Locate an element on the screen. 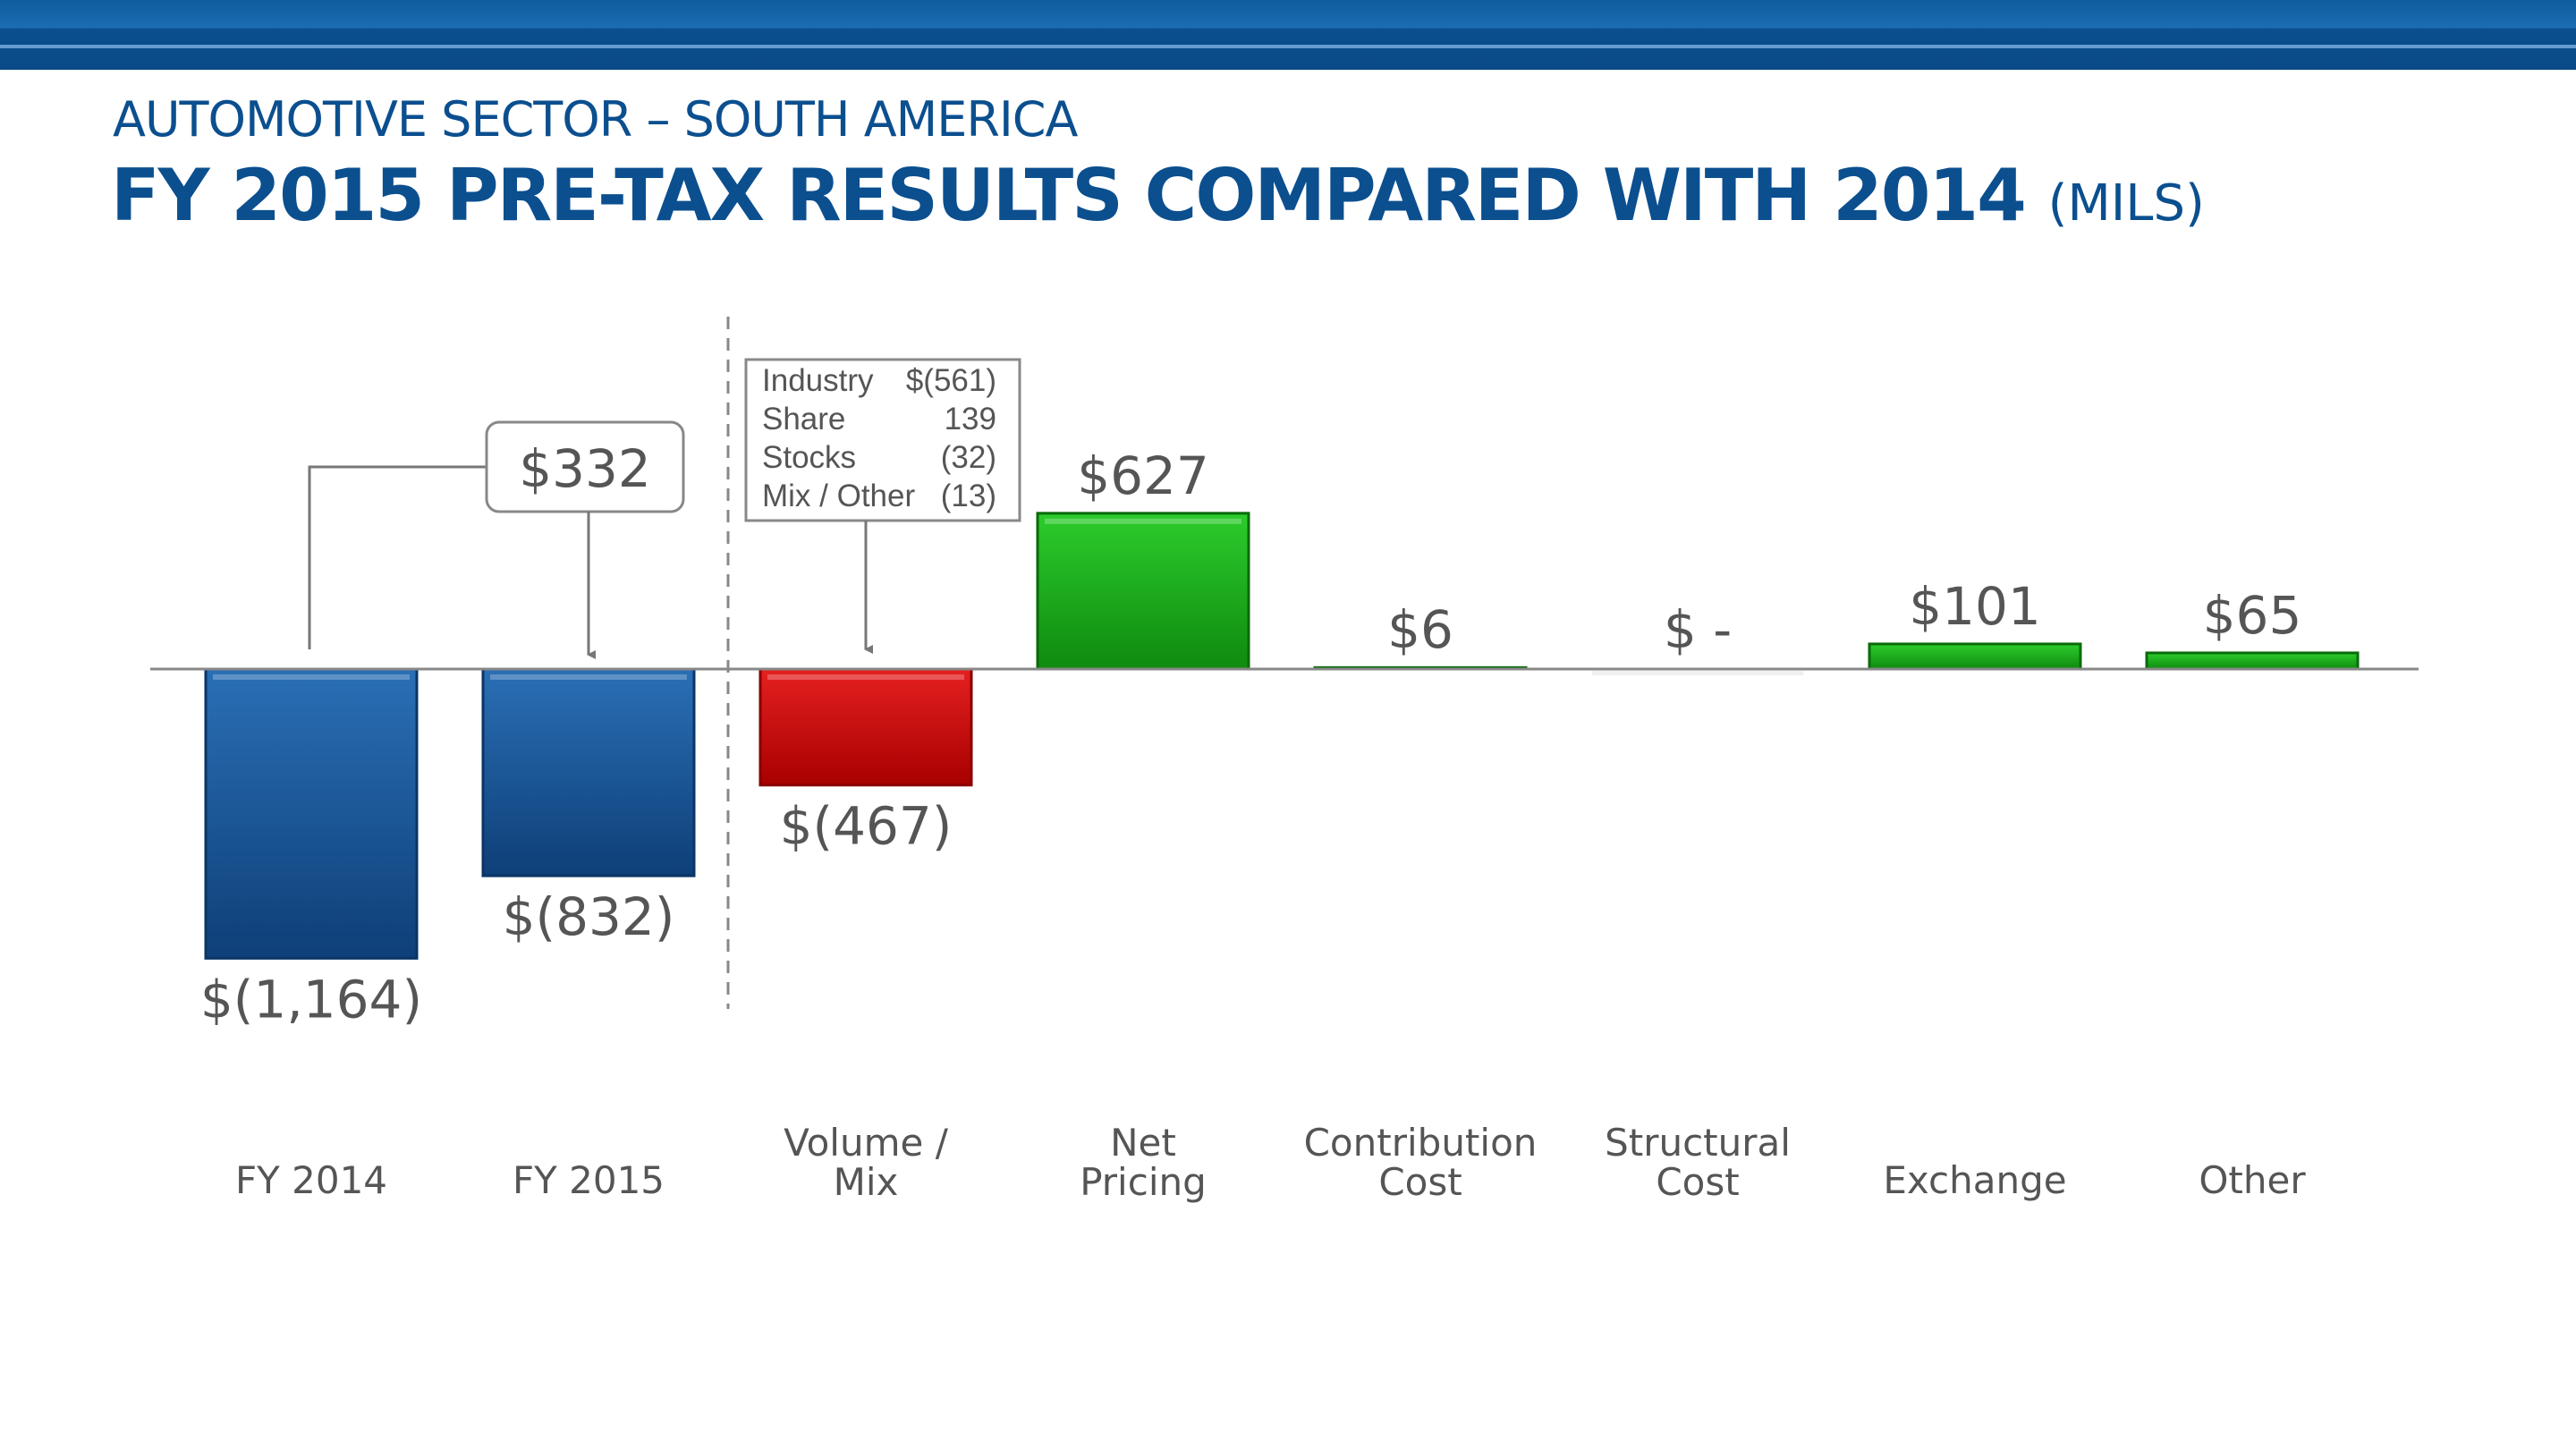 The width and height of the screenshot is (2576, 1449). breakdown-value-industry: $(561) is located at coordinates (951, 380).